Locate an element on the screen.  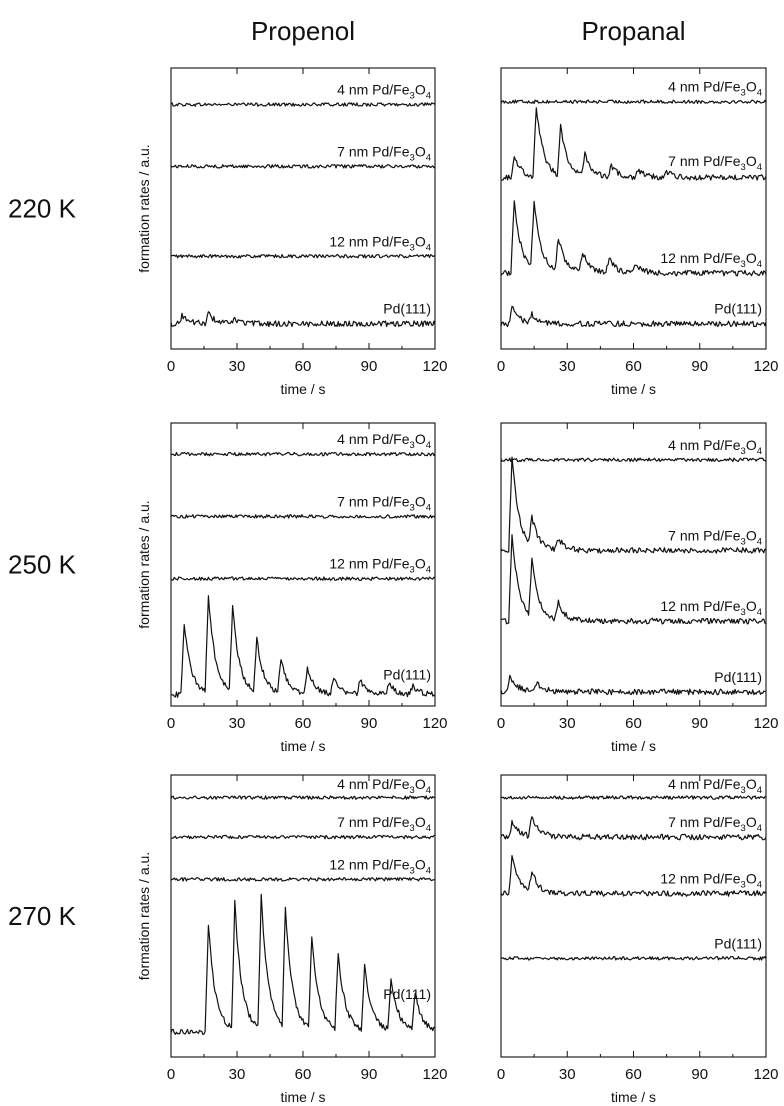
plot-frame is located at coordinates (633, 564).